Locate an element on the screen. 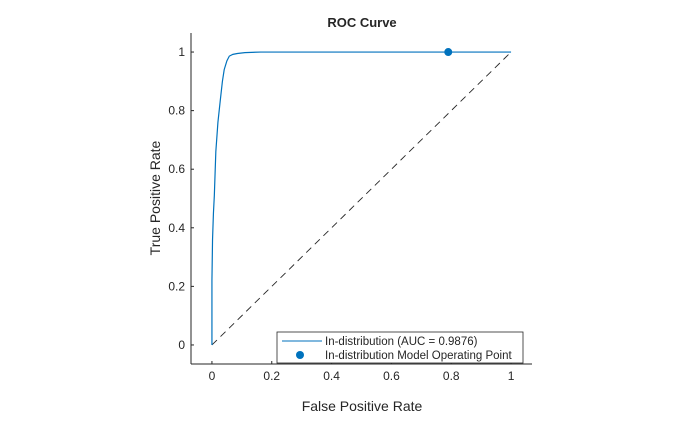  y-tick-label: 0.8 is located at coordinates (176, 111).